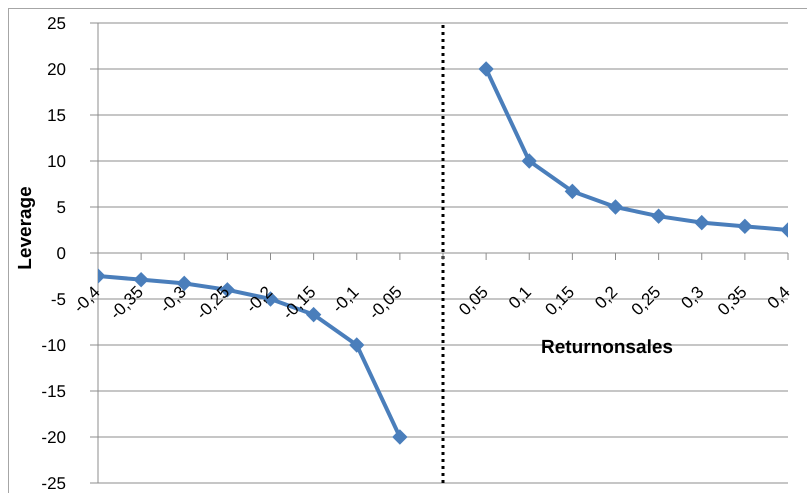 The image size is (807, 493). I want to click on x-tick-label: 0,1, so click(520, 297).